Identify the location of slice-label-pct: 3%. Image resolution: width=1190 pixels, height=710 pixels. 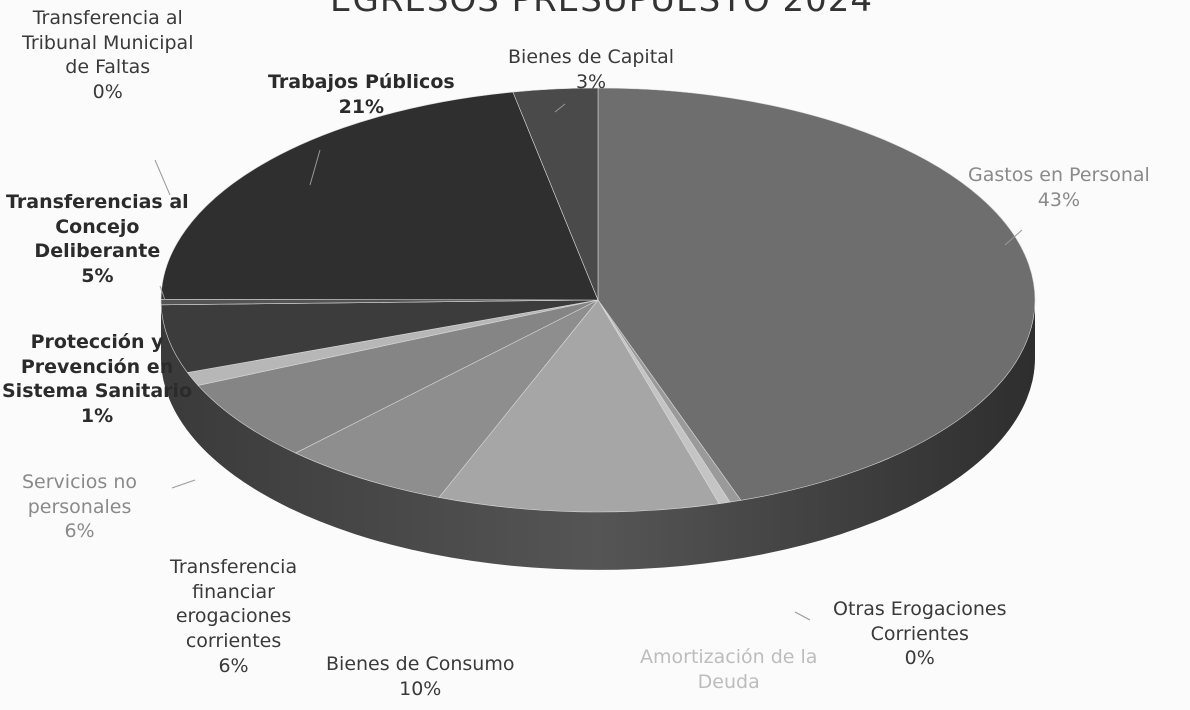
(591, 81).